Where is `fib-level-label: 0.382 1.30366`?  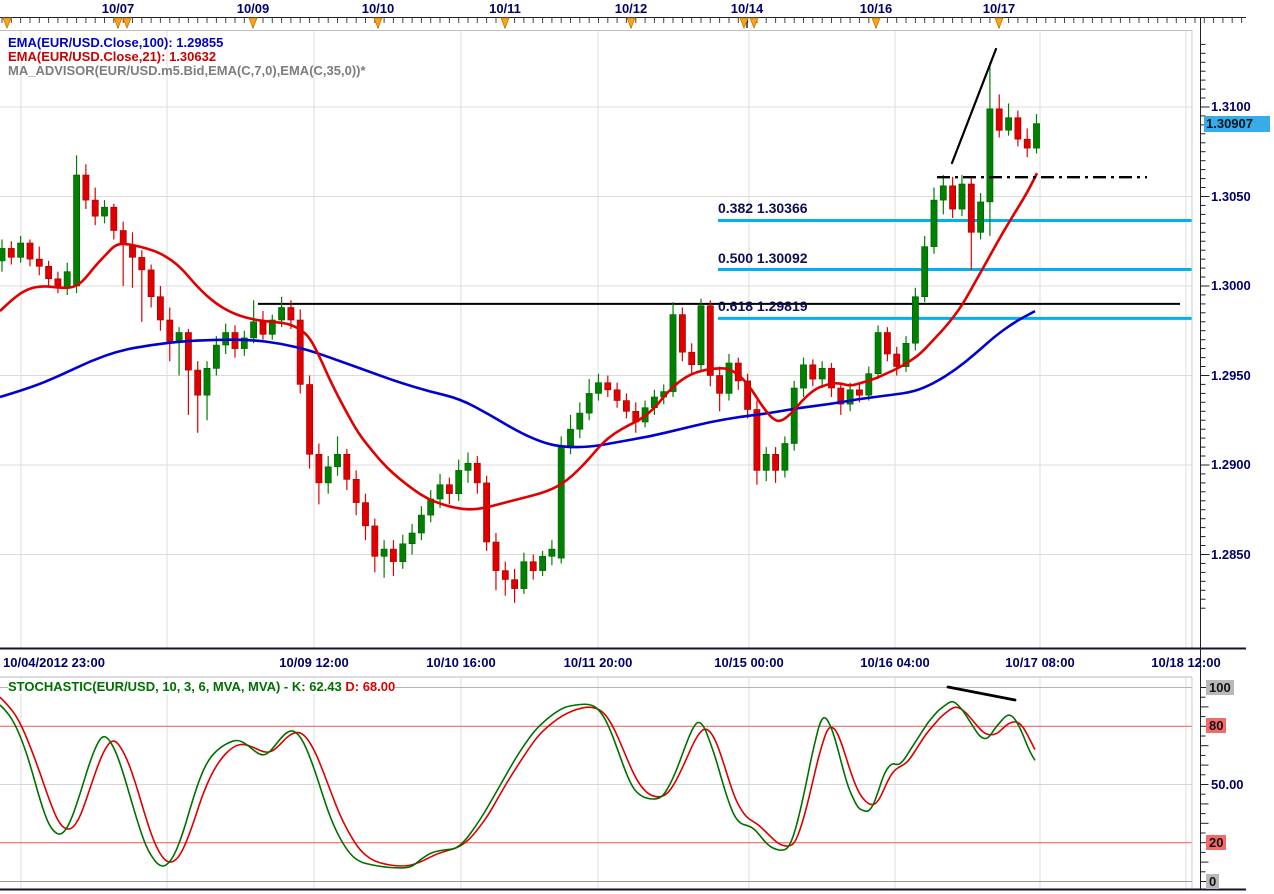 fib-level-label: 0.382 1.30366 is located at coordinates (763, 208).